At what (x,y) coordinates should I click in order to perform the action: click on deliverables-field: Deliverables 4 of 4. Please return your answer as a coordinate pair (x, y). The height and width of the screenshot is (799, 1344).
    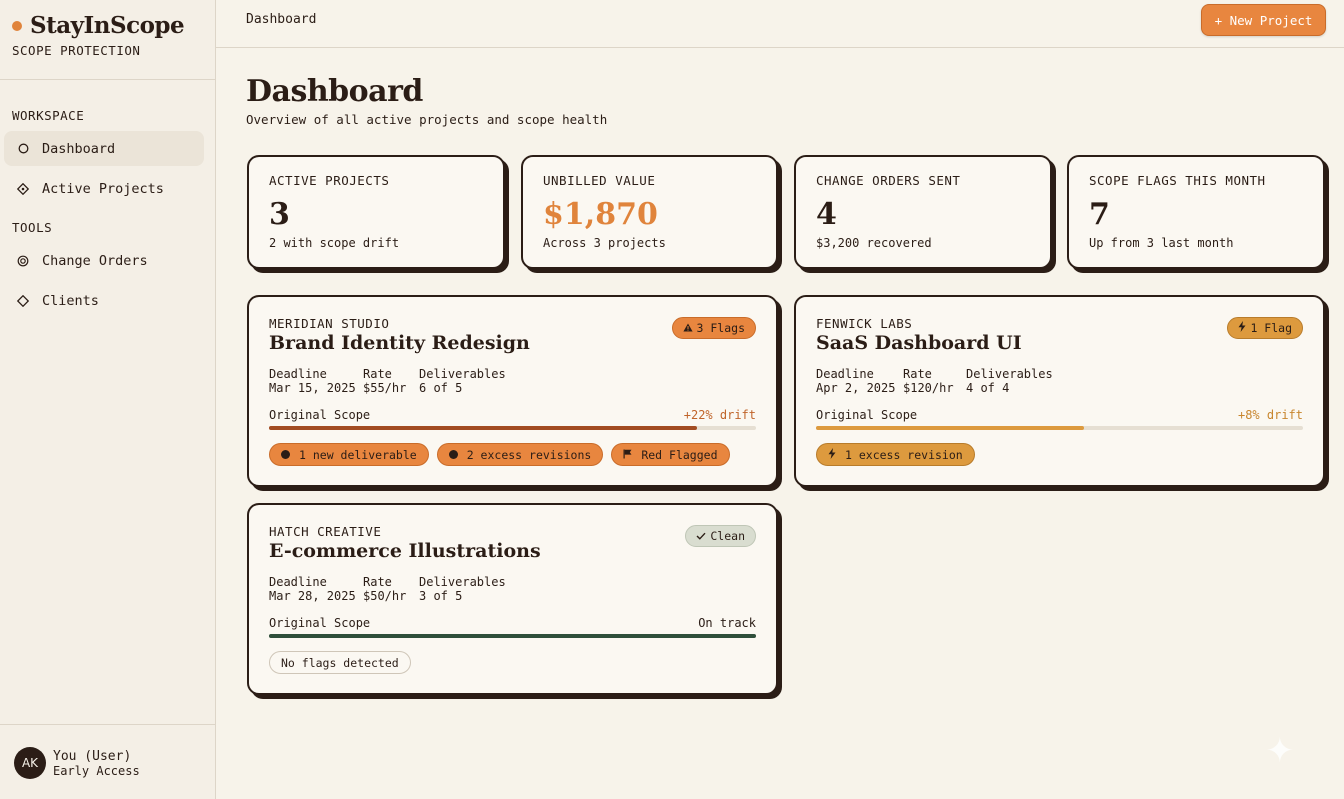
    Looking at the image, I should click on (1009, 381).